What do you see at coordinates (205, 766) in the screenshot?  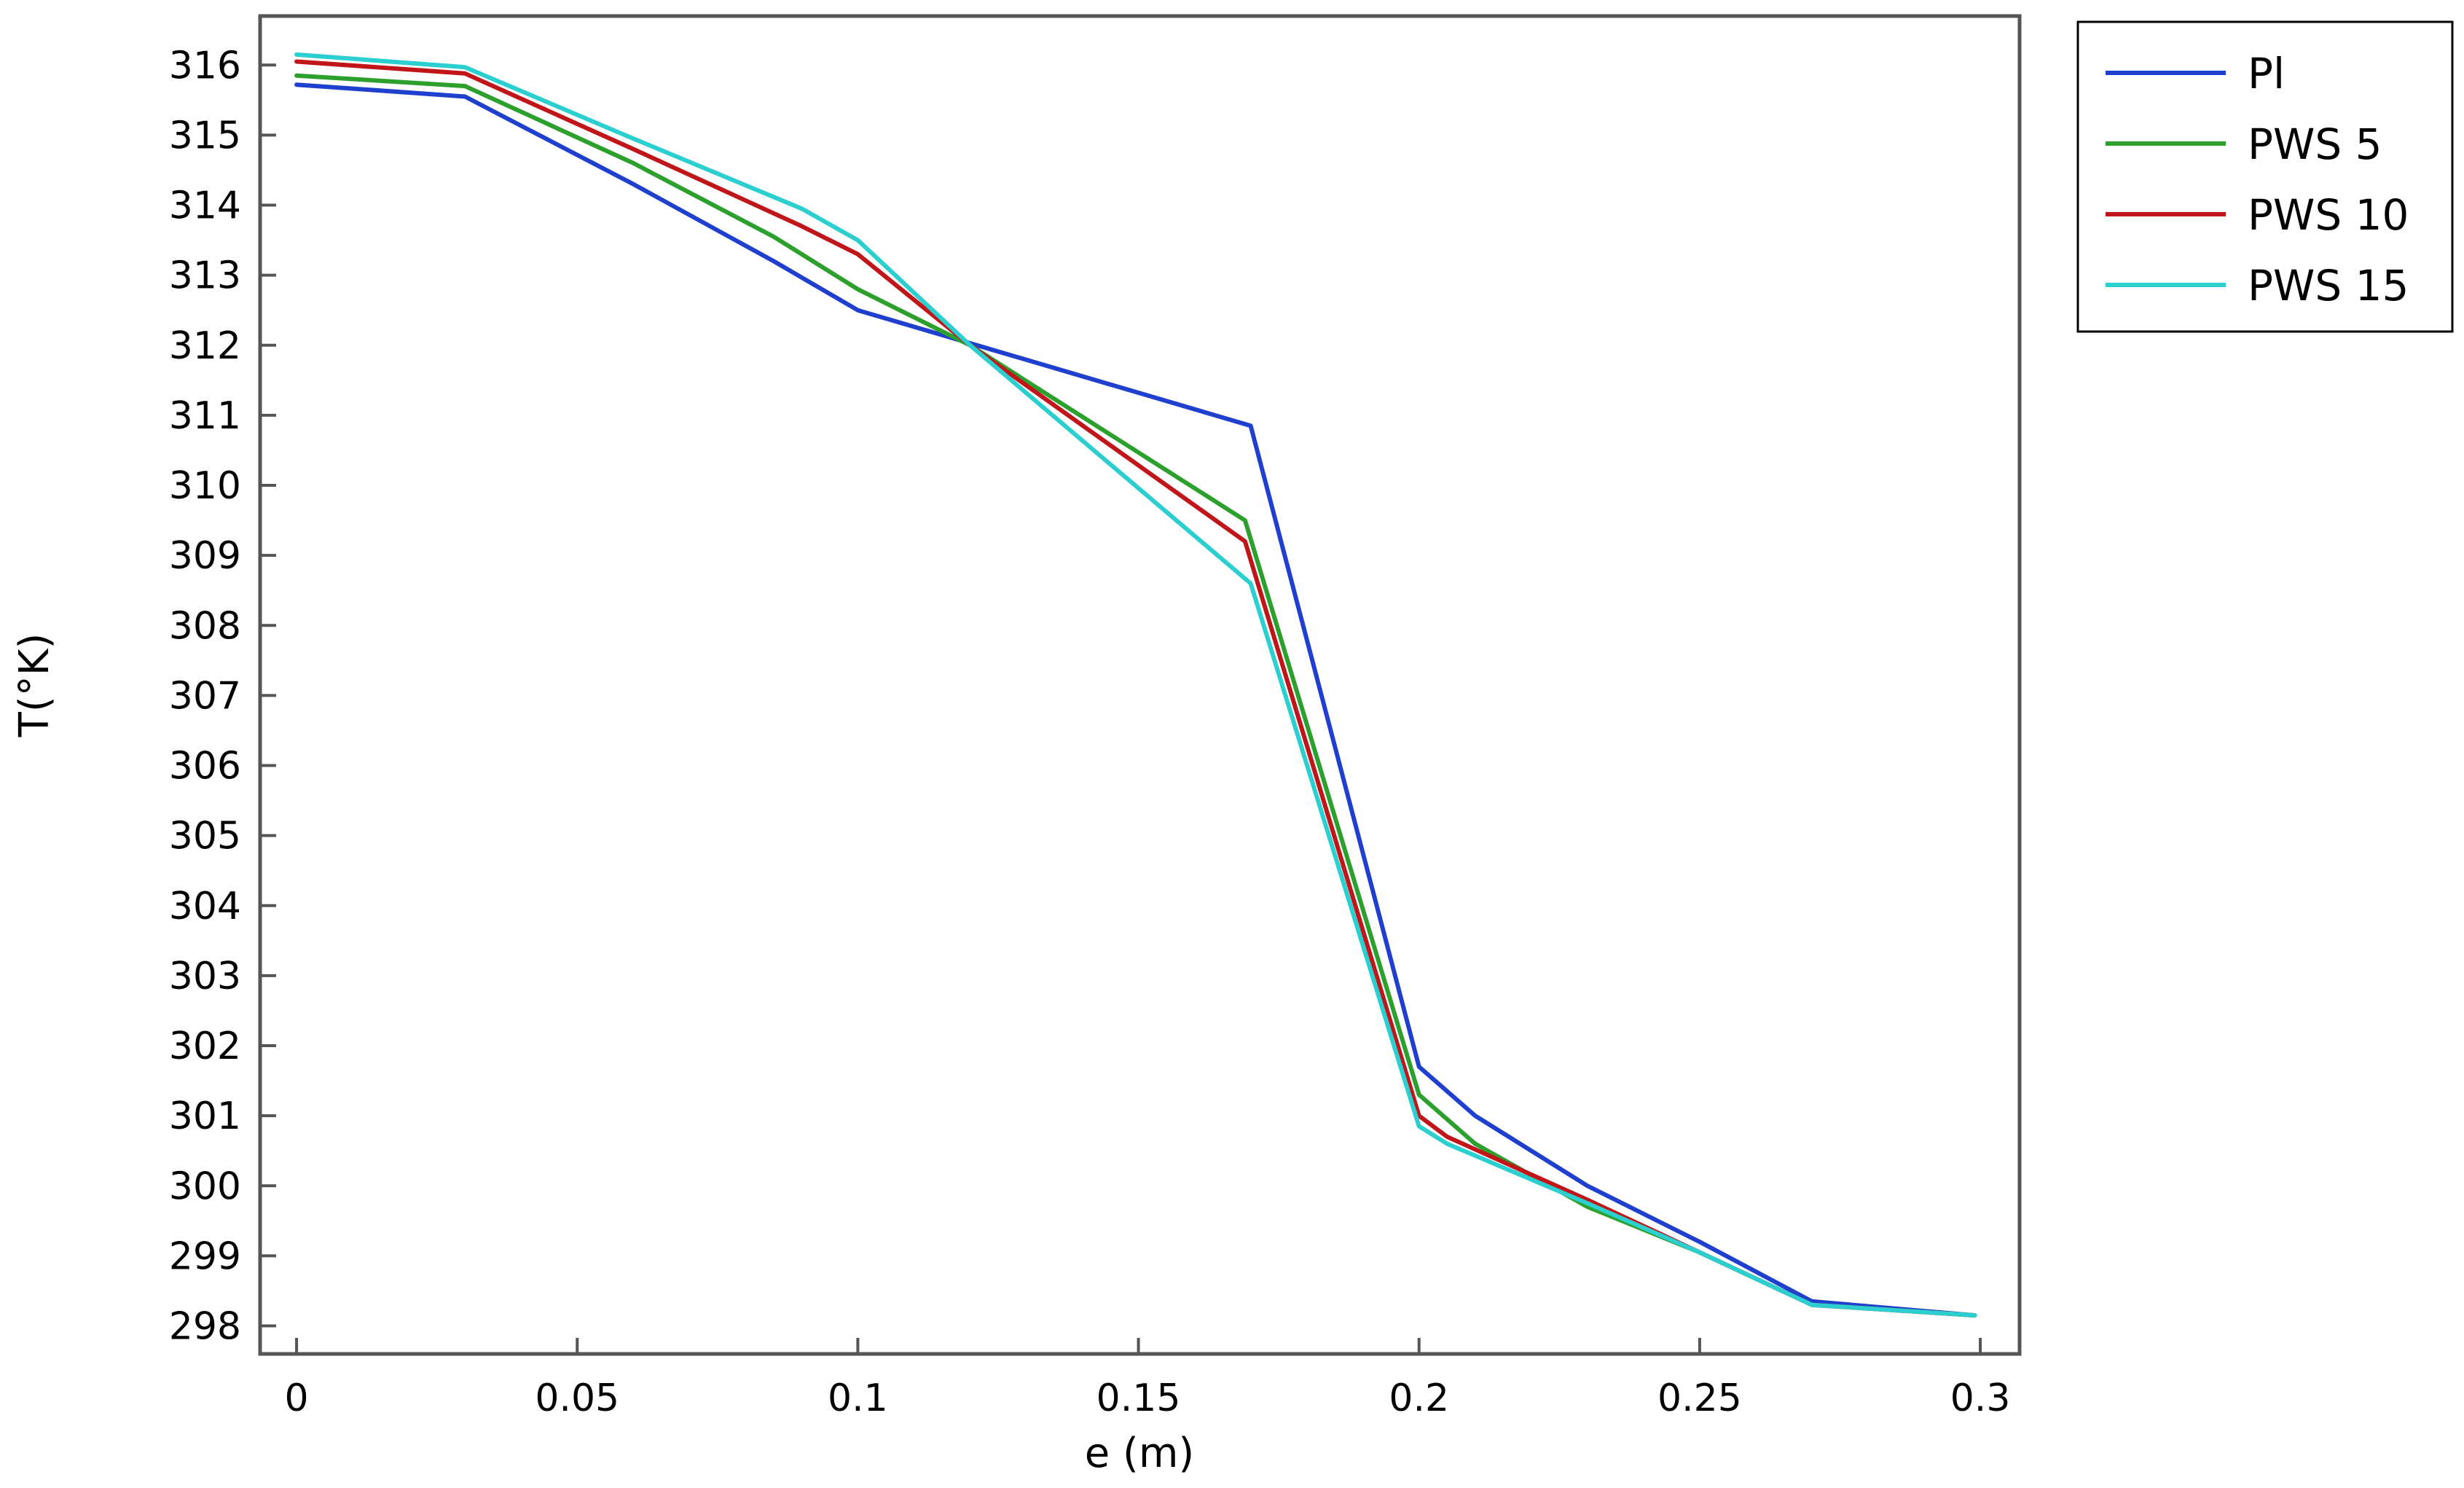 I see `y-tick-label: 306` at bounding box center [205, 766].